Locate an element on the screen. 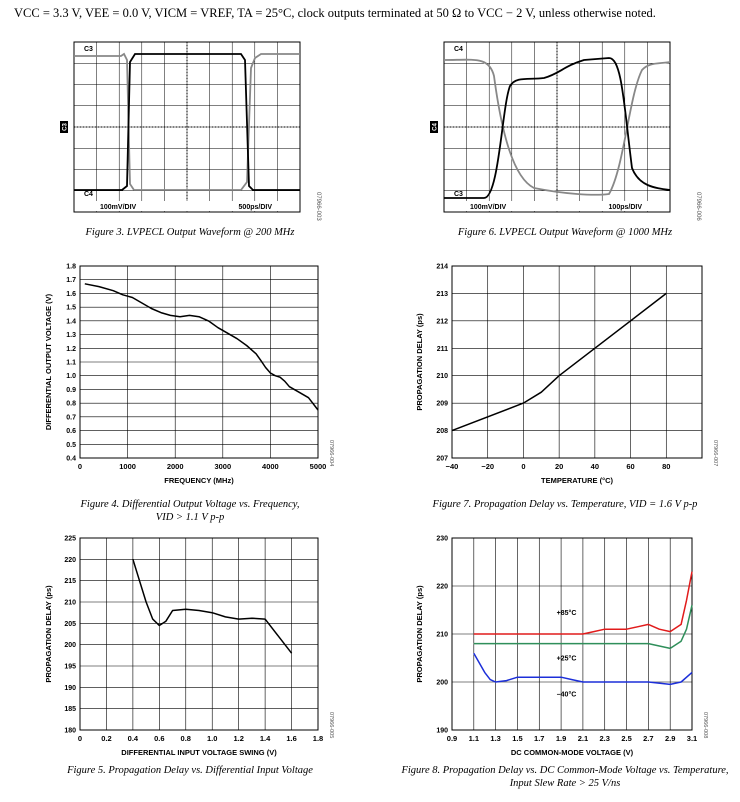 The image size is (740, 802). fig7-ytick-label: 207 is located at coordinates (442, 459).